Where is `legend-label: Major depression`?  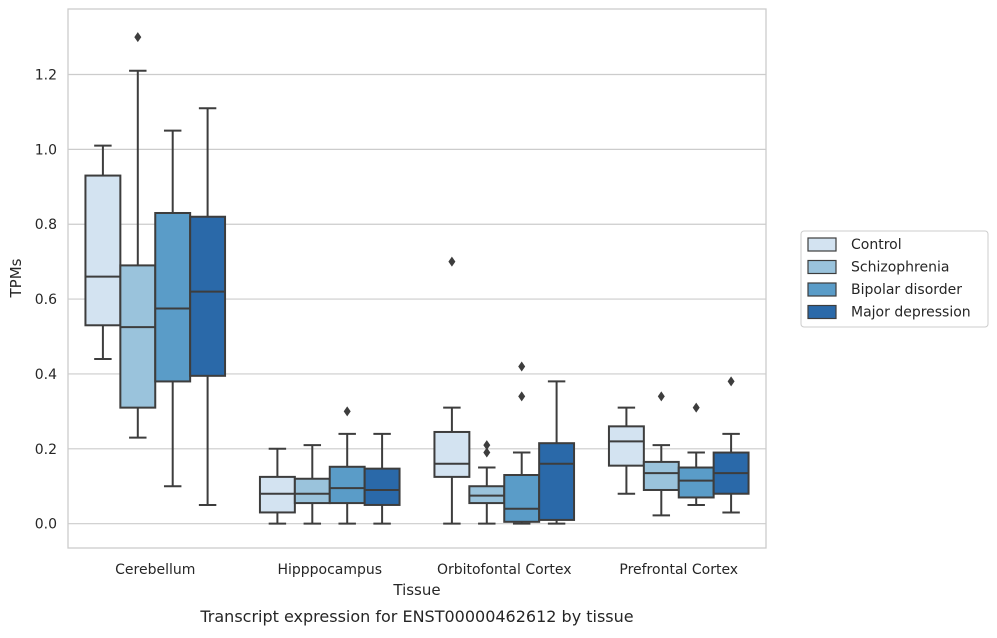 legend-label: Major depression is located at coordinates (911, 313).